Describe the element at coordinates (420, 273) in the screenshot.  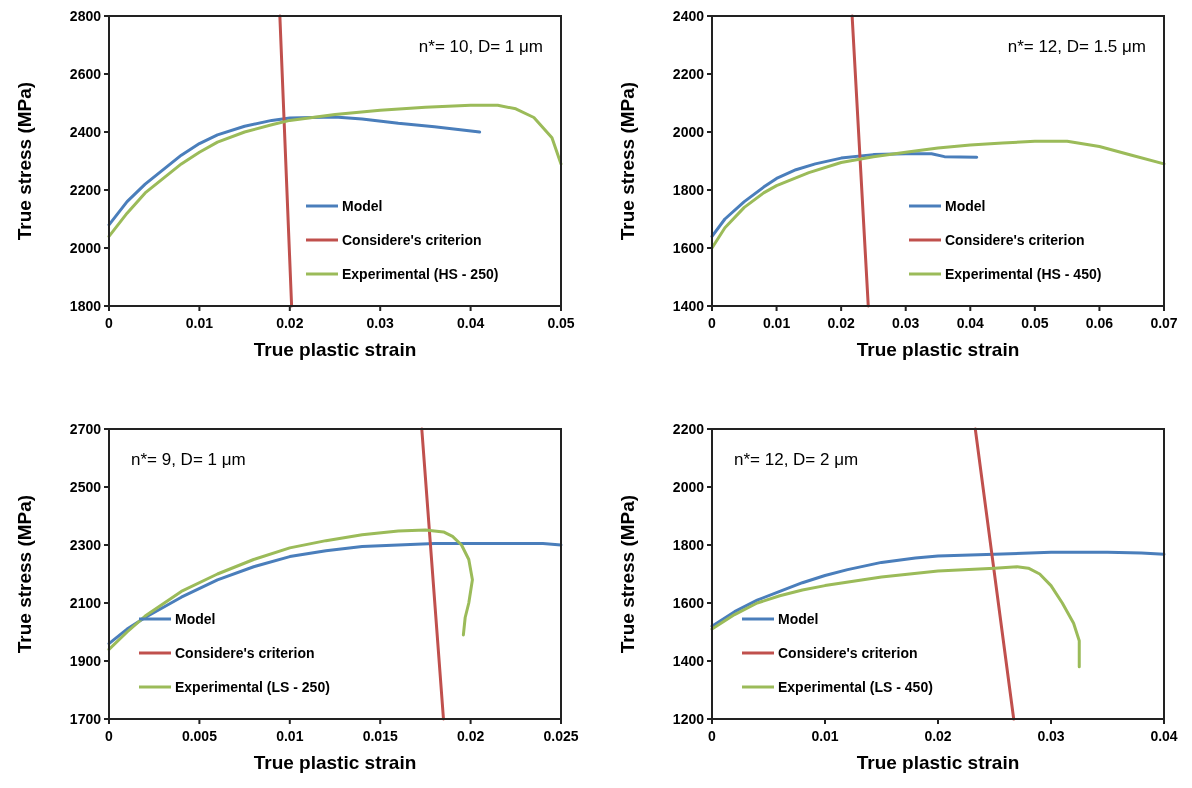
I see `legend-label: Experimental (HS - 250)` at that location.